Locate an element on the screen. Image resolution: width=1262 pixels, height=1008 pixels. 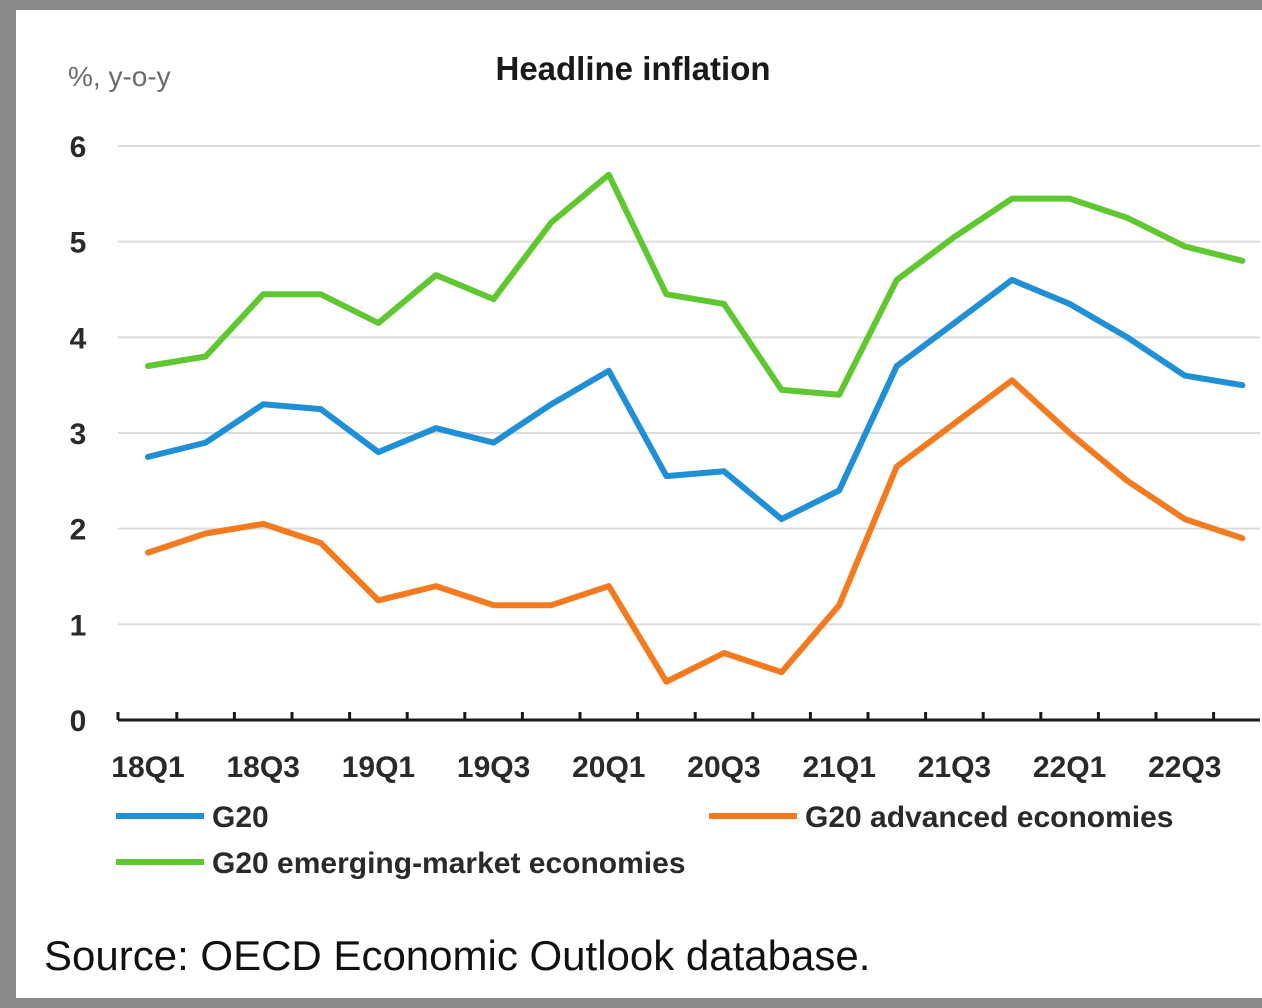
y-tick-label: 2 is located at coordinates (78, 530).